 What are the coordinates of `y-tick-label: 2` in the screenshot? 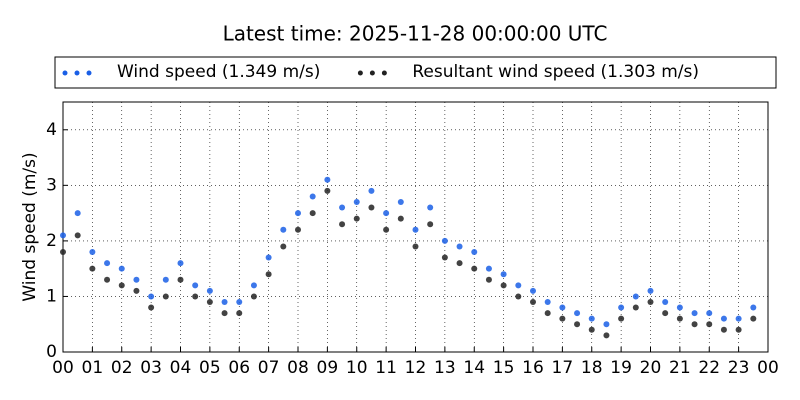 It's located at (51, 241).